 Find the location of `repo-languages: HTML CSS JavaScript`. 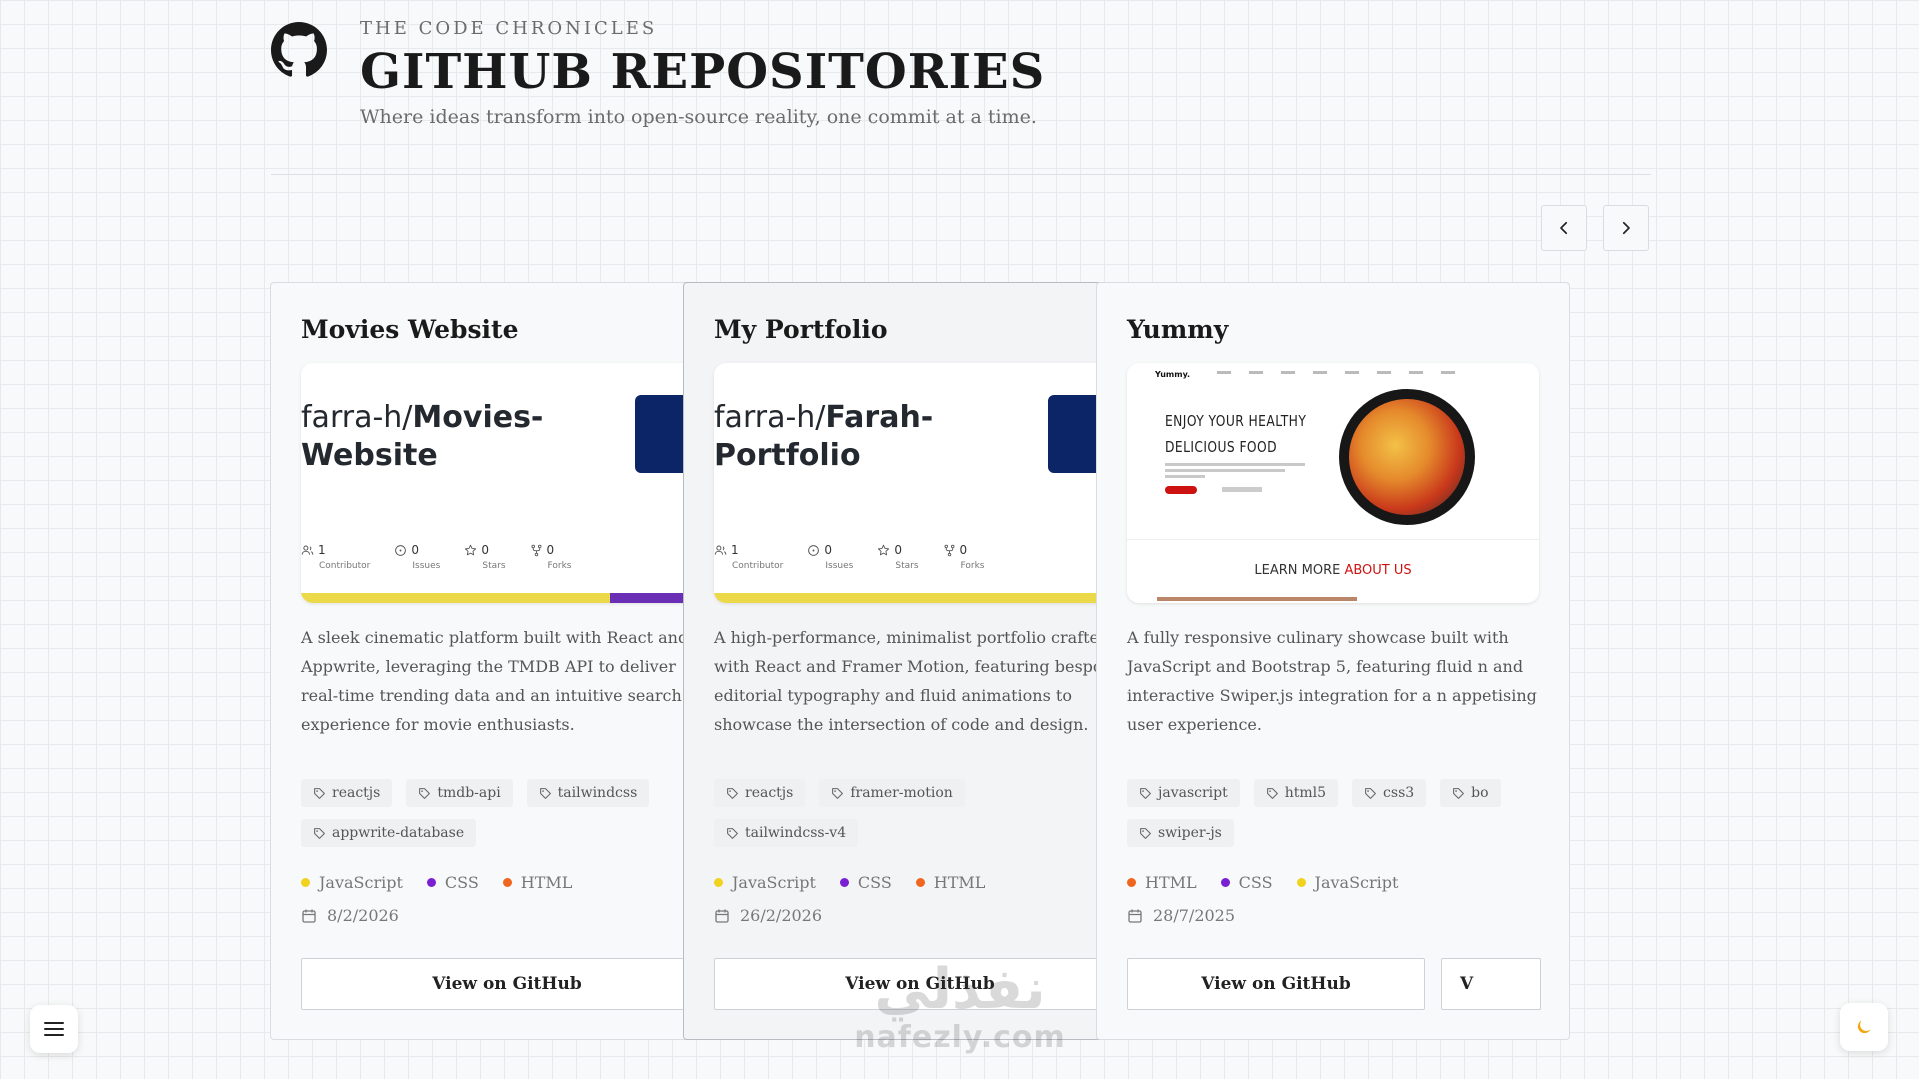

repo-languages: HTML CSS JavaScript is located at coordinates (1274, 882).